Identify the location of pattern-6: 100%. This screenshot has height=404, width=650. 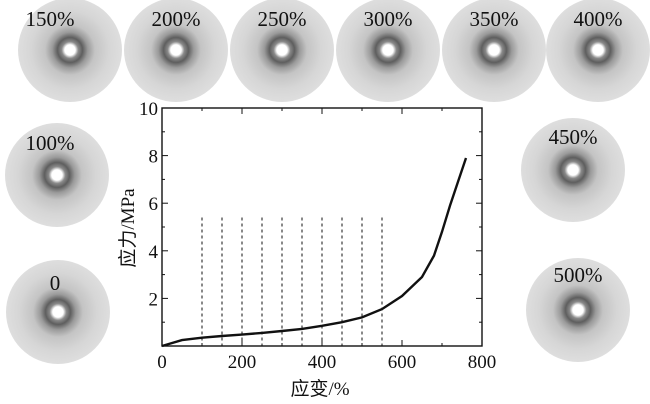
(57, 175).